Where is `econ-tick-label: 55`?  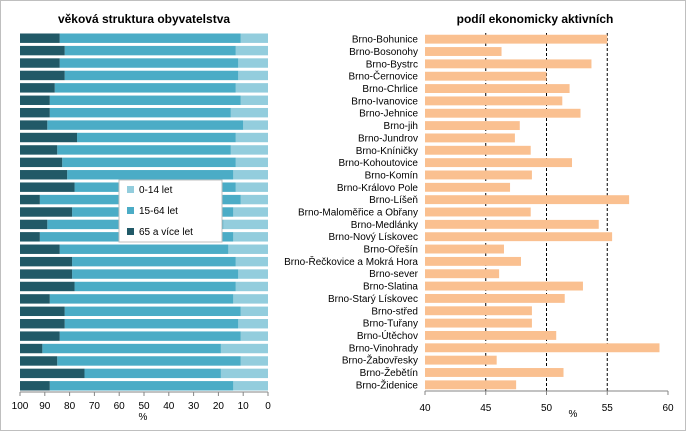
econ-tick-label: 55 is located at coordinates (608, 408).